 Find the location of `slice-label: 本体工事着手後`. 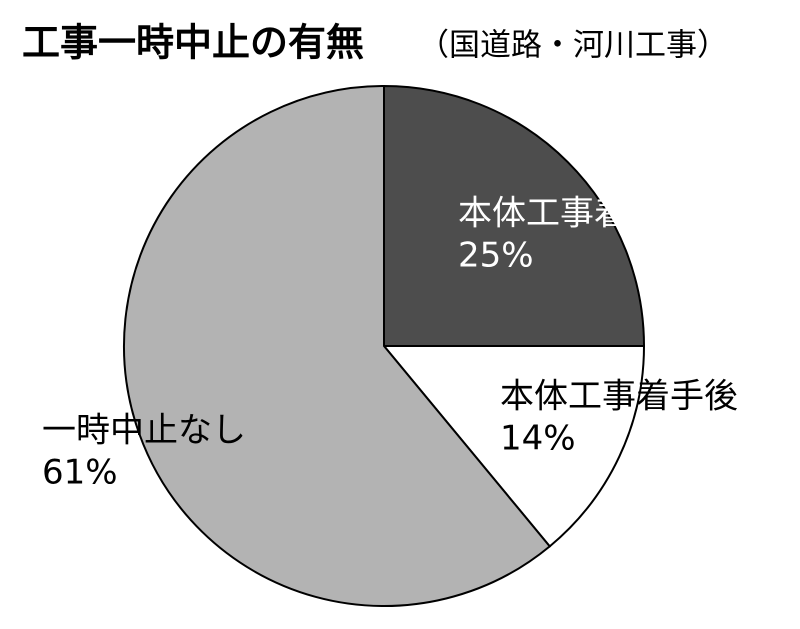

slice-label: 本体工事着手後 is located at coordinates (619, 397).